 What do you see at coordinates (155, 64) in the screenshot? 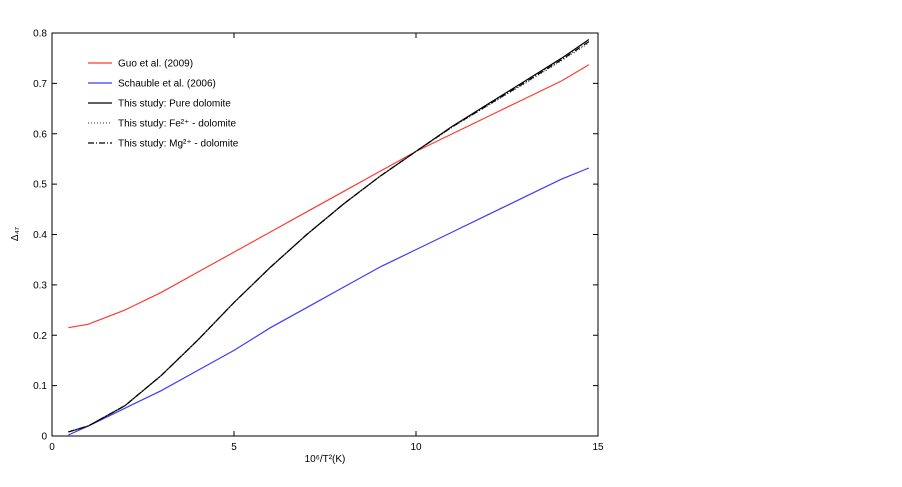
I see `legend-label: Guo et al. (2009)` at bounding box center [155, 64].